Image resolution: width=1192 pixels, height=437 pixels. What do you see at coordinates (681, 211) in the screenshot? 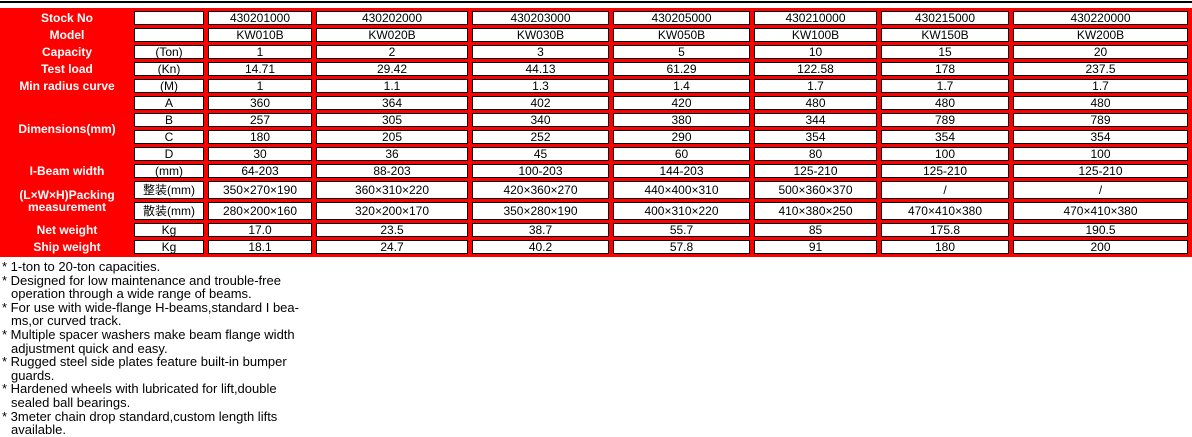
I see `value-cell: 400×310×220` at bounding box center [681, 211].